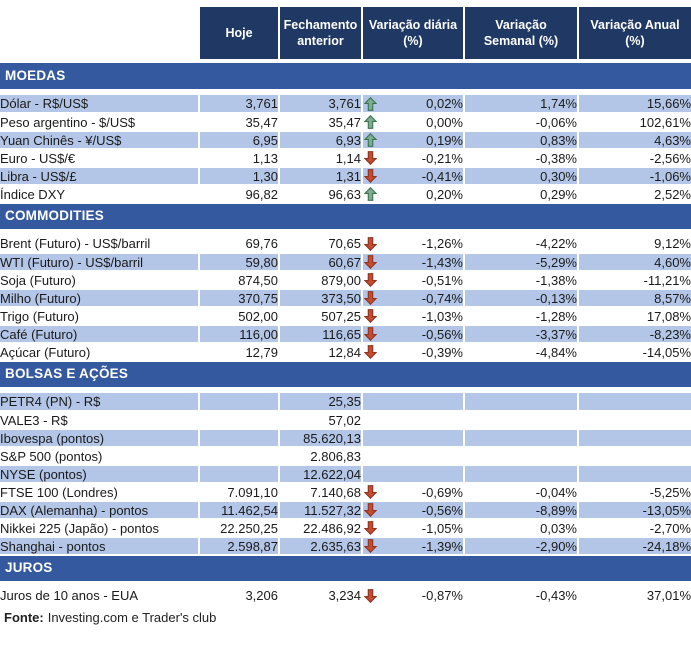 This screenshot has width=691, height=672. I want to click on cell-var-anual: 102,61%, so click(634, 122).